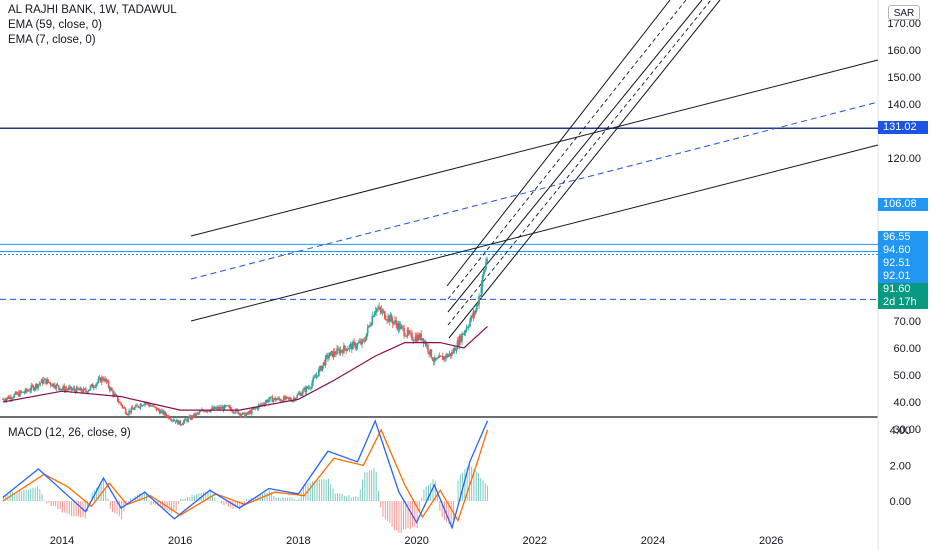  What do you see at coordinates (69, 433) in the screenshot?
I see `macd-label: MACD (12, 26, close, 9)` at bounding box center [69, 433].